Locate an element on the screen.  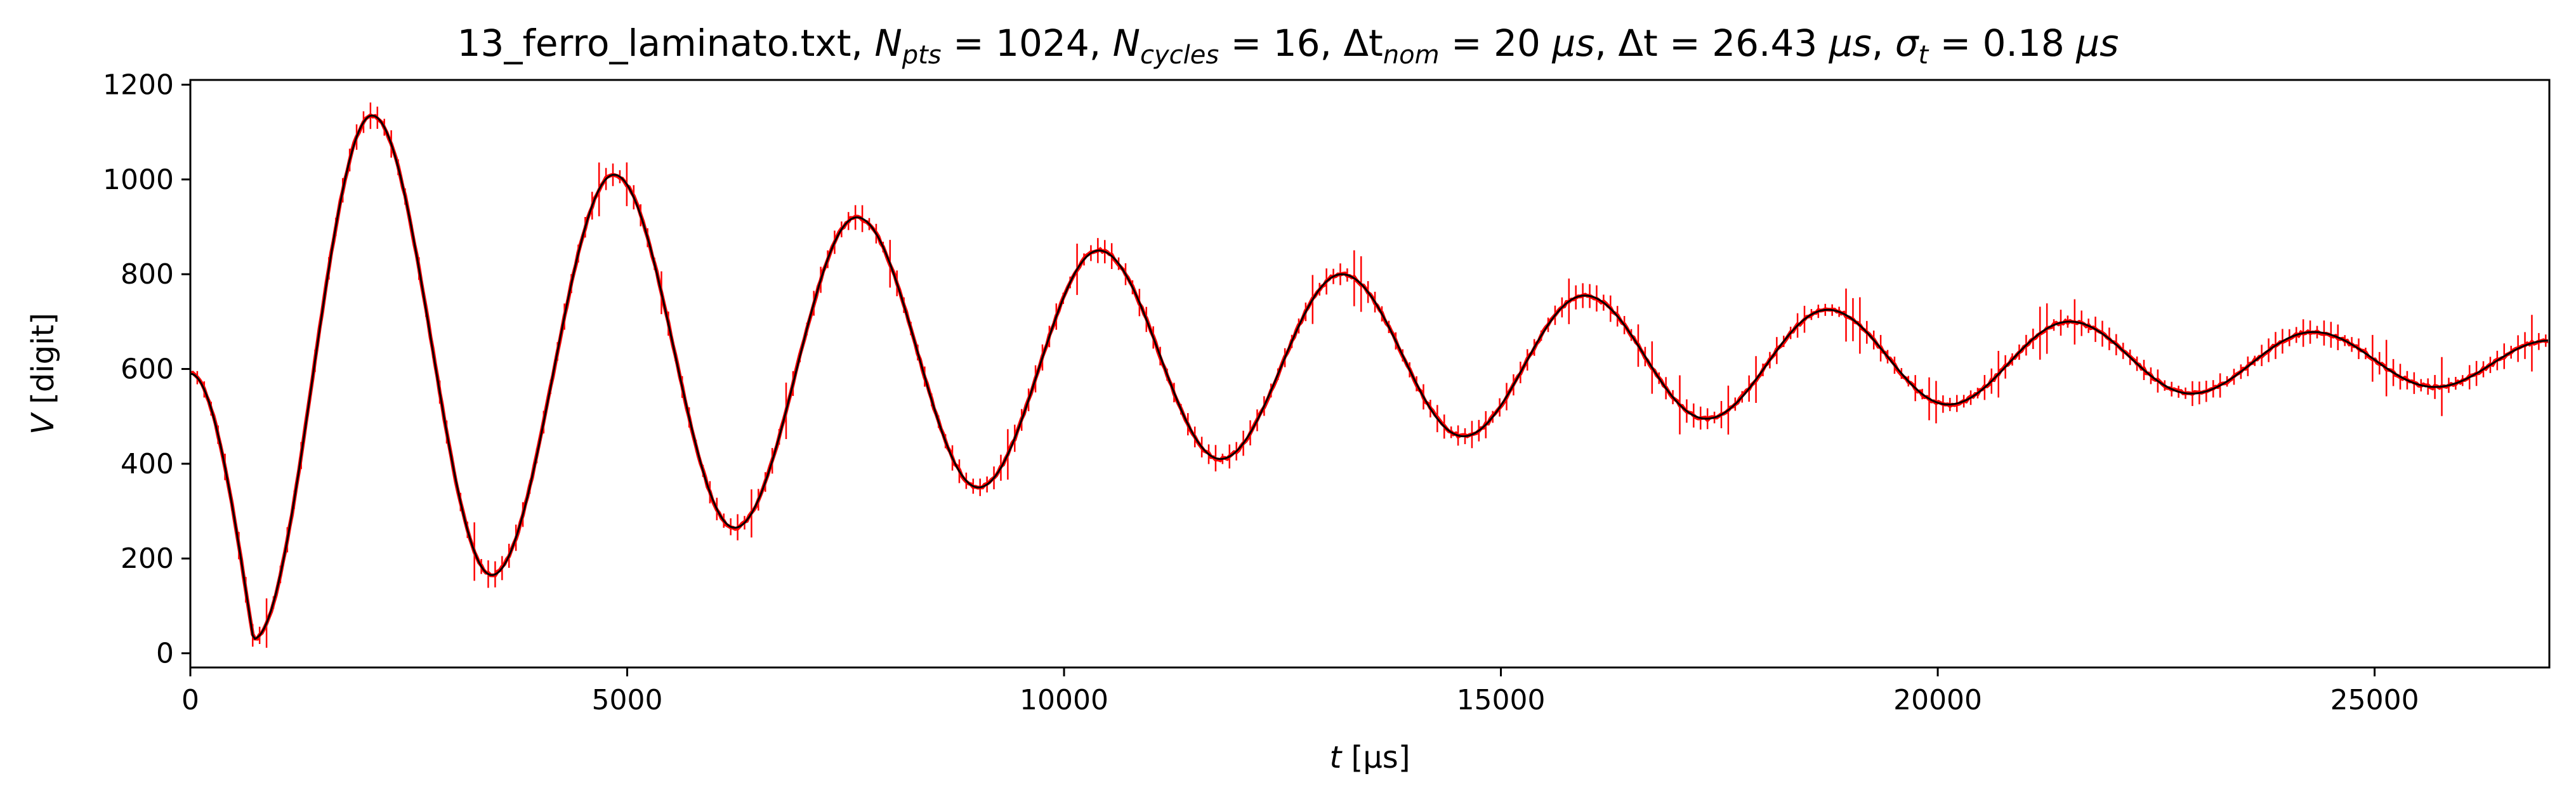
y-tick-label: 600 is located at coordinates (147, 370).